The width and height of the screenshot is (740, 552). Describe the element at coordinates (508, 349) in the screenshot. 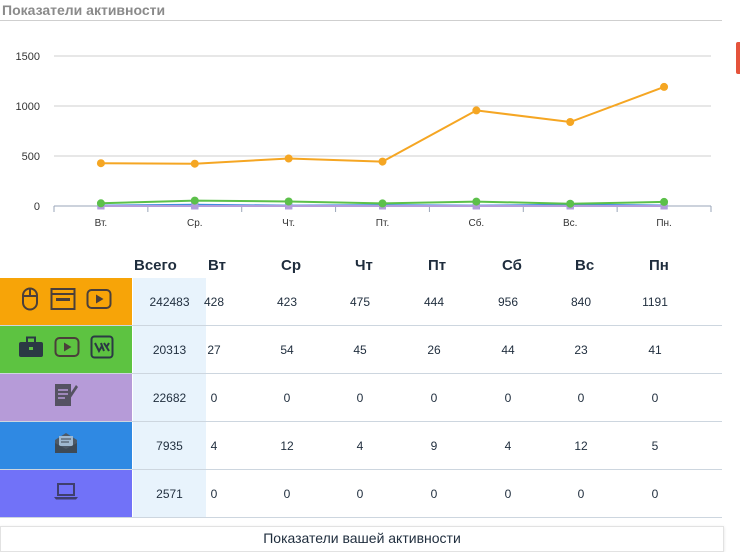

I see `day-value-sat: 44` at that location.